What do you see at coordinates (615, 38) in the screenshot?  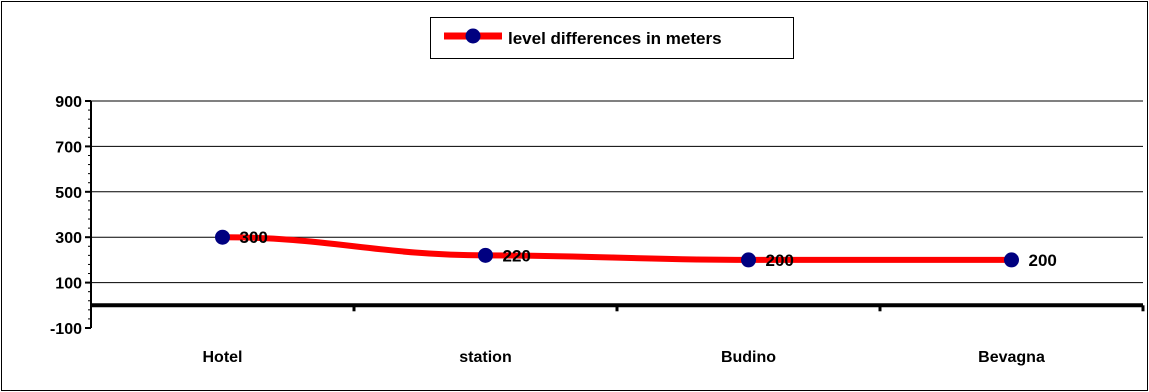 I see `legend-label: level differences in meters` at bounding box center [615, 38].